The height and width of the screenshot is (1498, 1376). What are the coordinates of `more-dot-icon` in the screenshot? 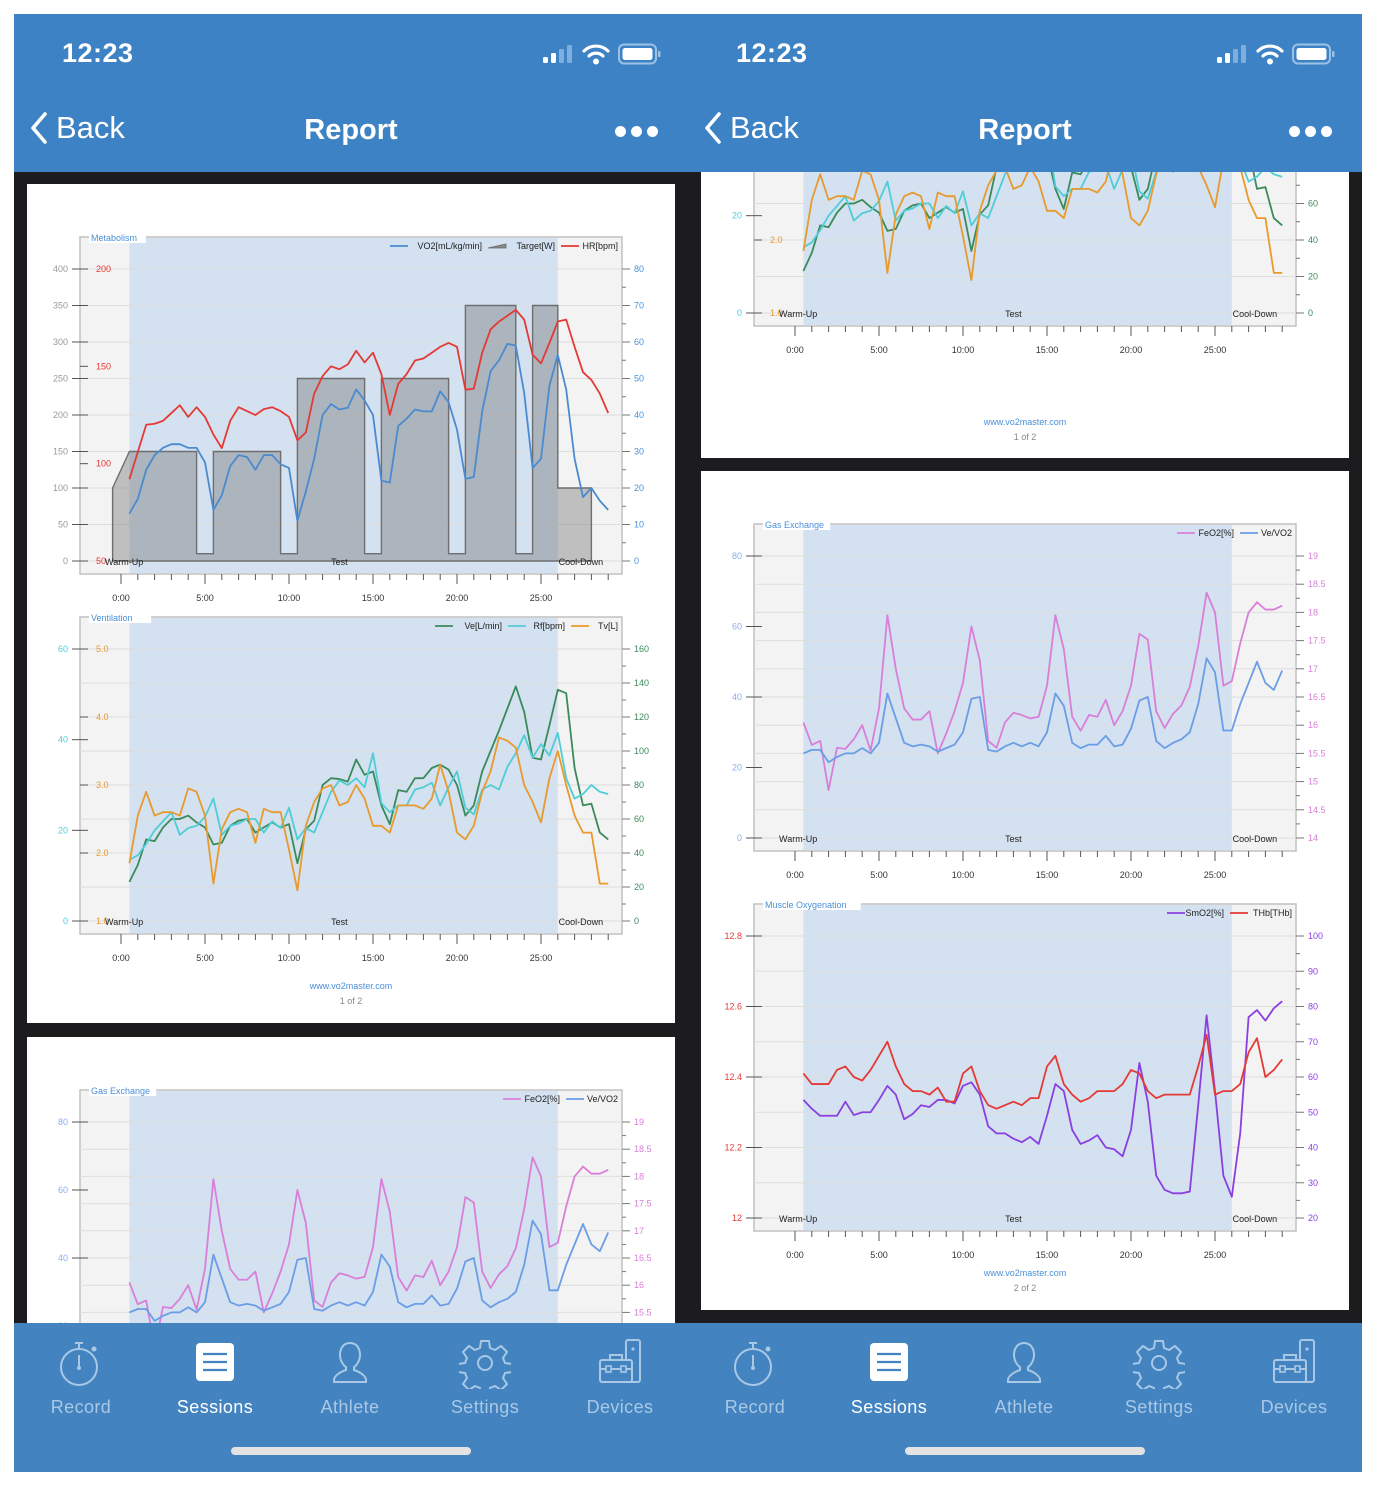 It's located at (620, 131).